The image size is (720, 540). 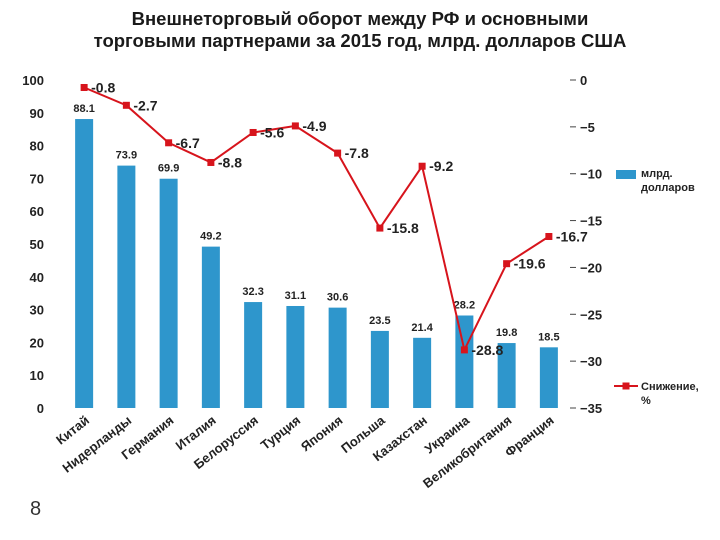 What do you see at coordinates (210, 237) in the screenshot?
I see `bar-value-label: 49.2` at bounding box center [210, 237].